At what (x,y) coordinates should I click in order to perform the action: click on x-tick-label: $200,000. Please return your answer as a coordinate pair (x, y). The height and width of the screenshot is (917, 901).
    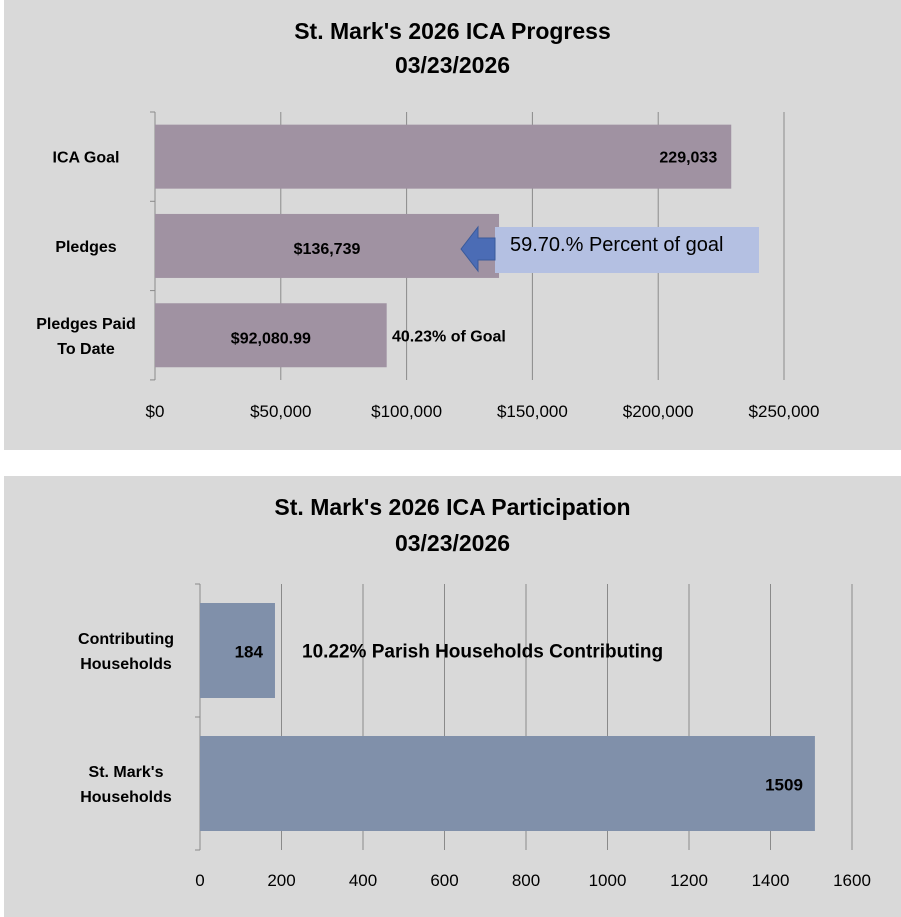
    Looking at the image, I should click on (658, 411).